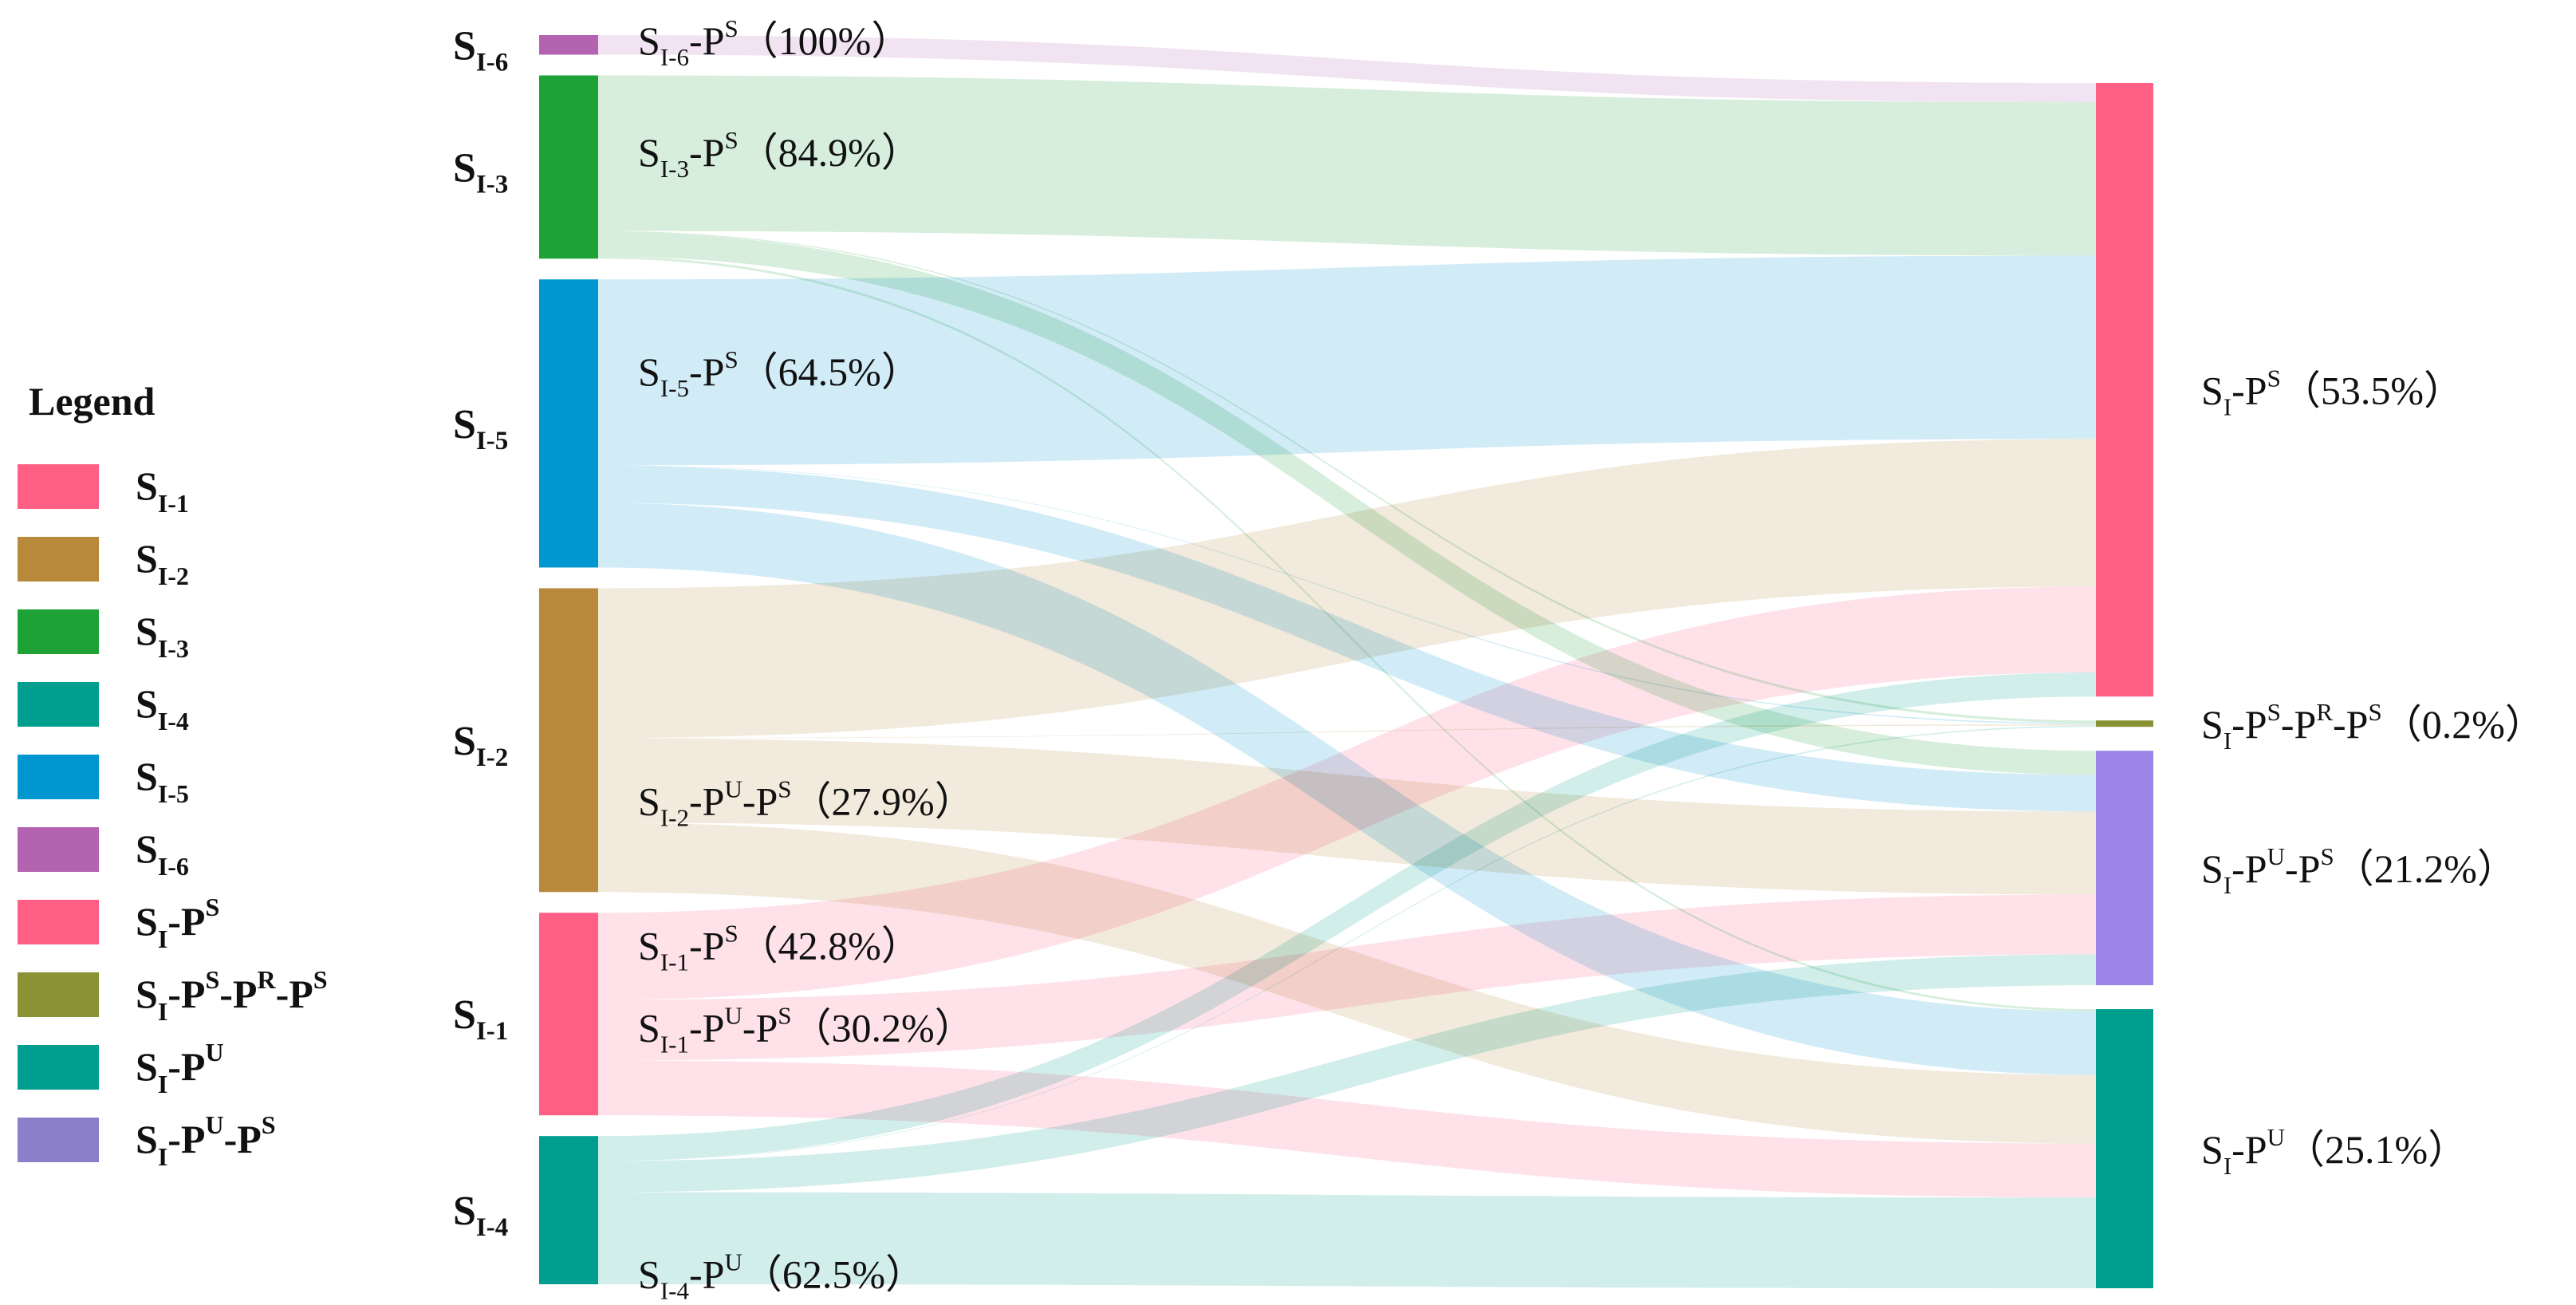 This screenshot has width=2576, height=1305. Describe the element at coordinates (1347, 360) in the screenshot. I see `link-i-5-to-ps` at that location.